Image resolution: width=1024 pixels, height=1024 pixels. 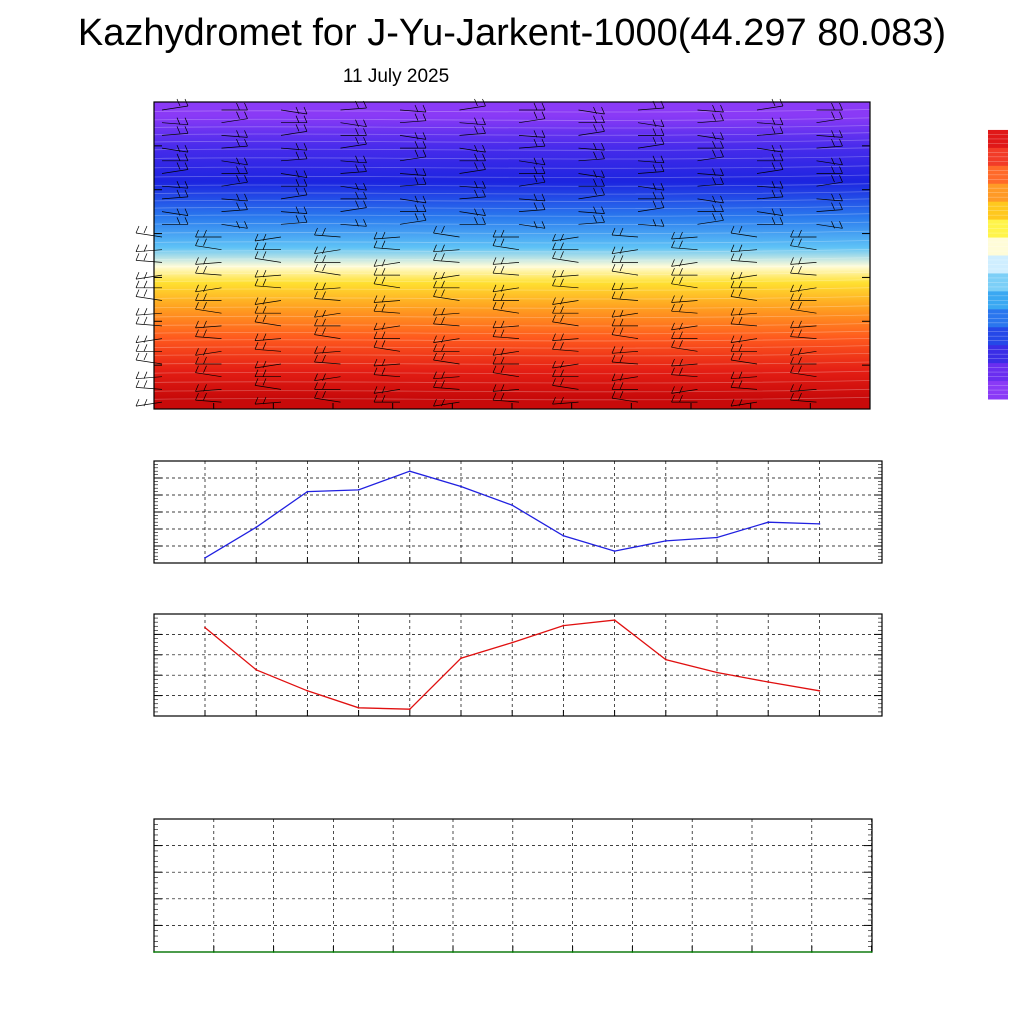 What do you see at coordinates (518, 665) in the screenshot?
I see `temperature-panel` at bounding box center [518, 665].